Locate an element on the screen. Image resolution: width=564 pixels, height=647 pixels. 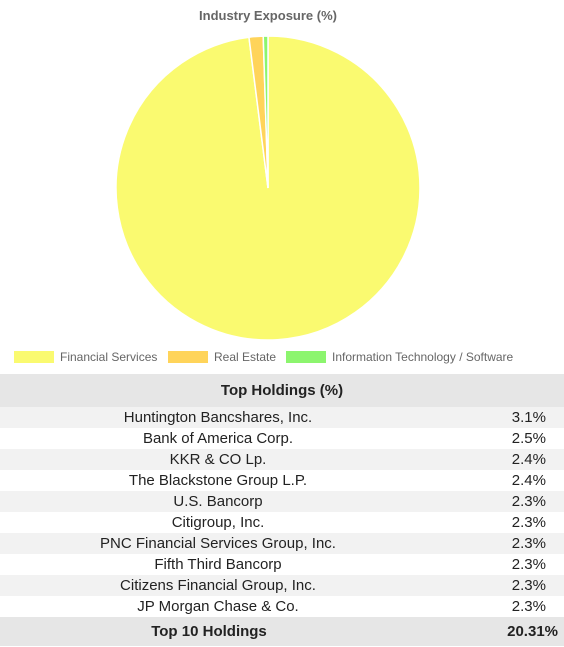
holdings-title: Top Holdings (%) is located at coordinates (282, 390).